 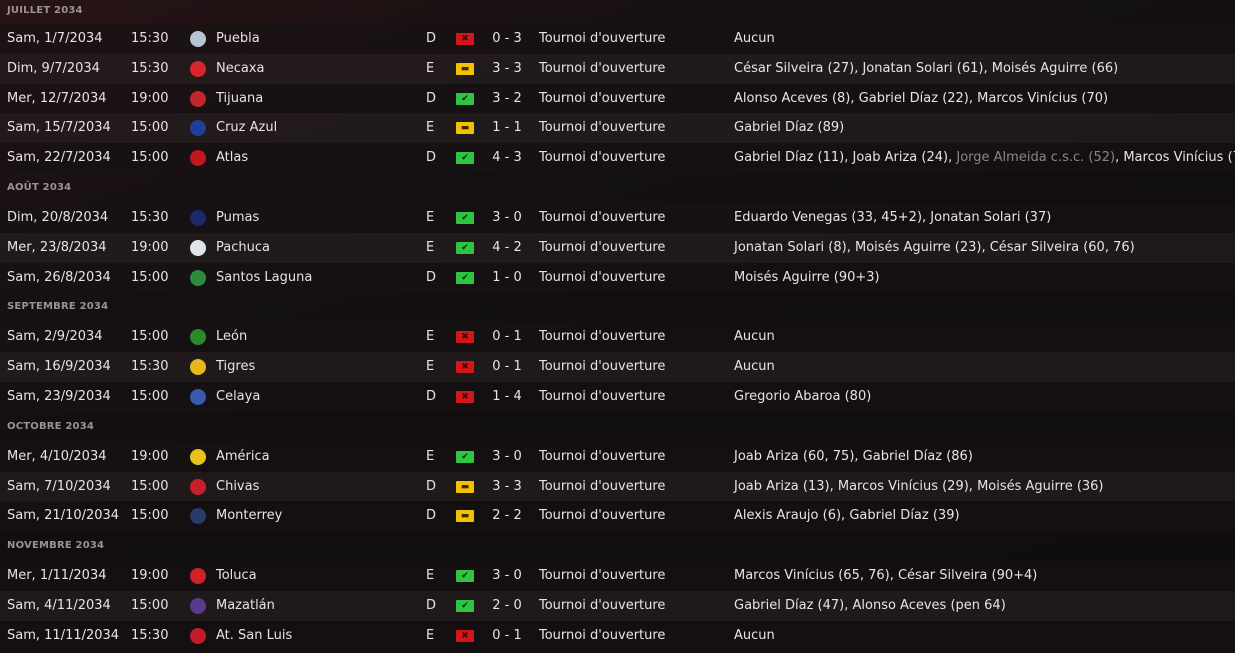 I want to click on score-link: 0 - 3, so click(x=507, y=38).